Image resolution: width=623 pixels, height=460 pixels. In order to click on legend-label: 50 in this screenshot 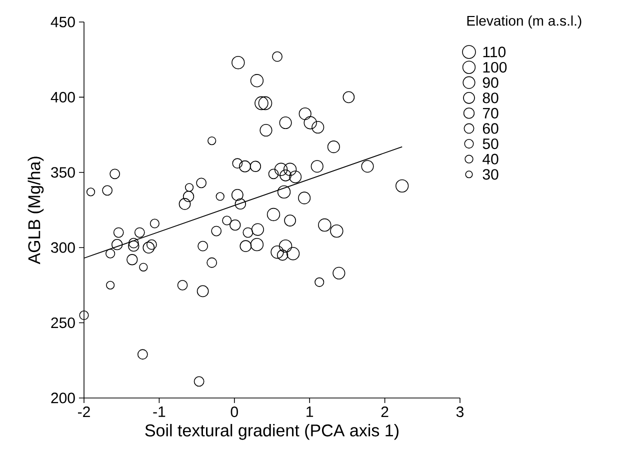, I will do `click(490, 144)`.